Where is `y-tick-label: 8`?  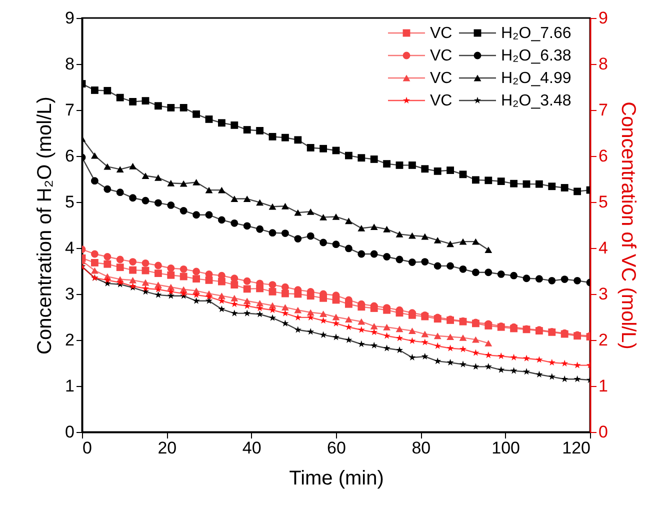 y-tick-label: 8 is located at coordinates (69, 64).